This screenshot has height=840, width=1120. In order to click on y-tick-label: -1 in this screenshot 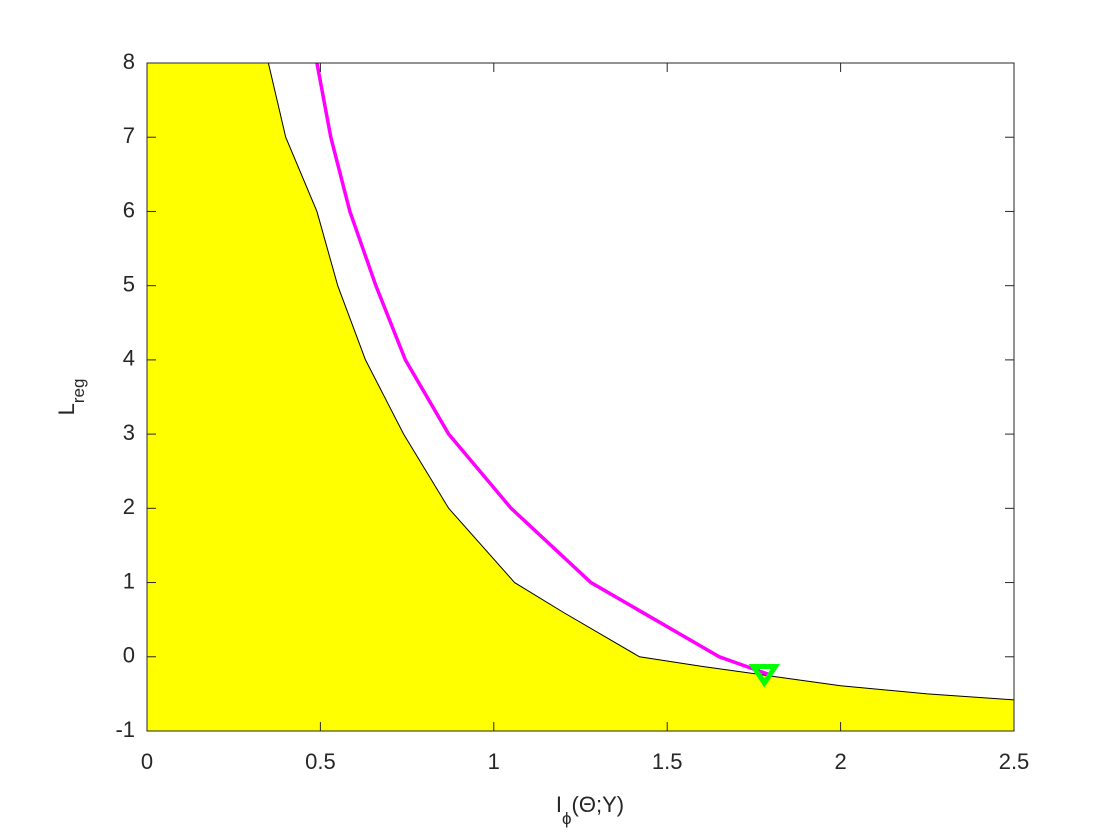, I will do `click(125, 729)`.